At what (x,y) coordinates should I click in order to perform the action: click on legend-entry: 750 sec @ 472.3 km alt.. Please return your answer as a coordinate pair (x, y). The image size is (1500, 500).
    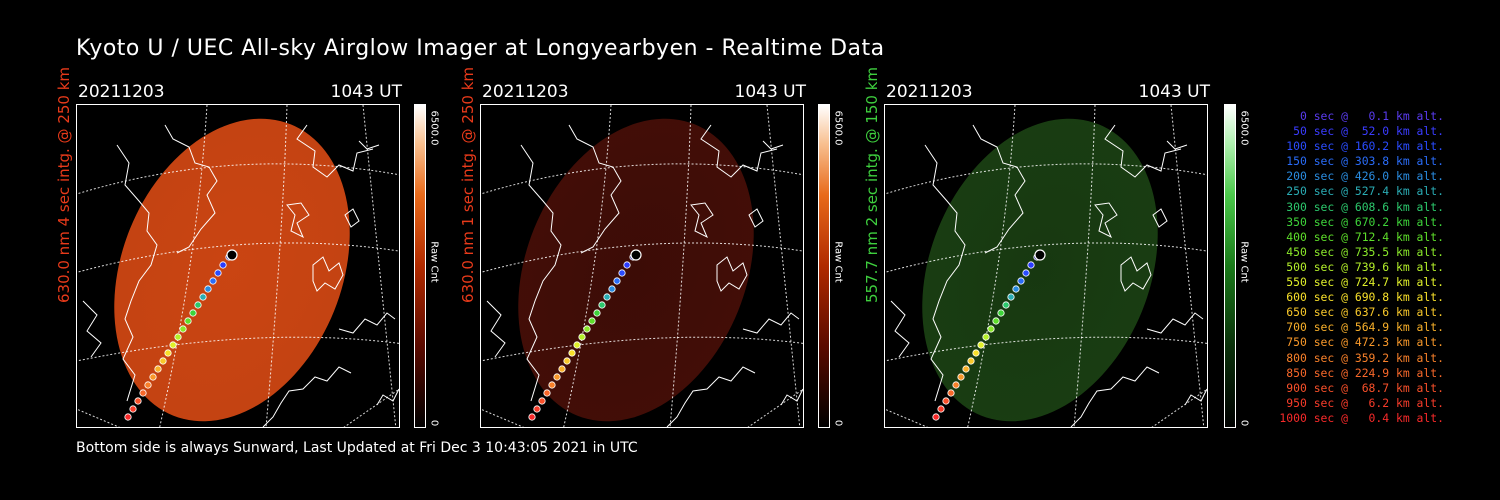
    Looking at the image, I should click on (1361, 342).